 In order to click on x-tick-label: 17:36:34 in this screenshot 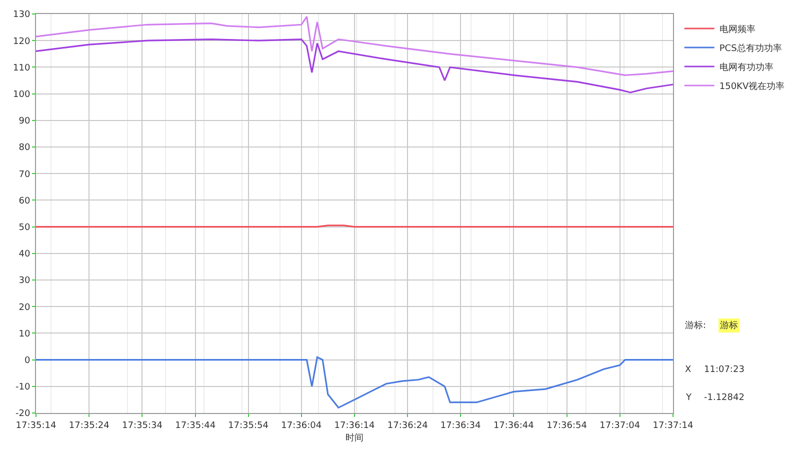, I will do `click(461, 425)`.